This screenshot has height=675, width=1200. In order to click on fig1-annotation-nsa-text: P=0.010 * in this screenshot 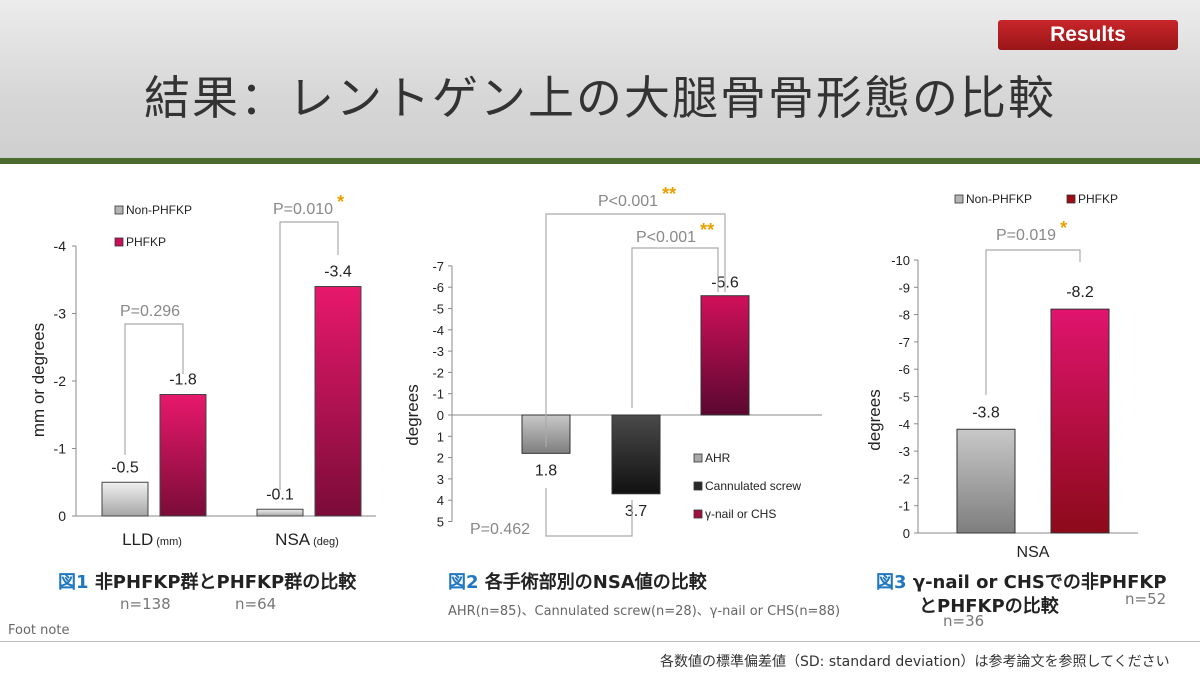, I will do `click(308, 205)`.